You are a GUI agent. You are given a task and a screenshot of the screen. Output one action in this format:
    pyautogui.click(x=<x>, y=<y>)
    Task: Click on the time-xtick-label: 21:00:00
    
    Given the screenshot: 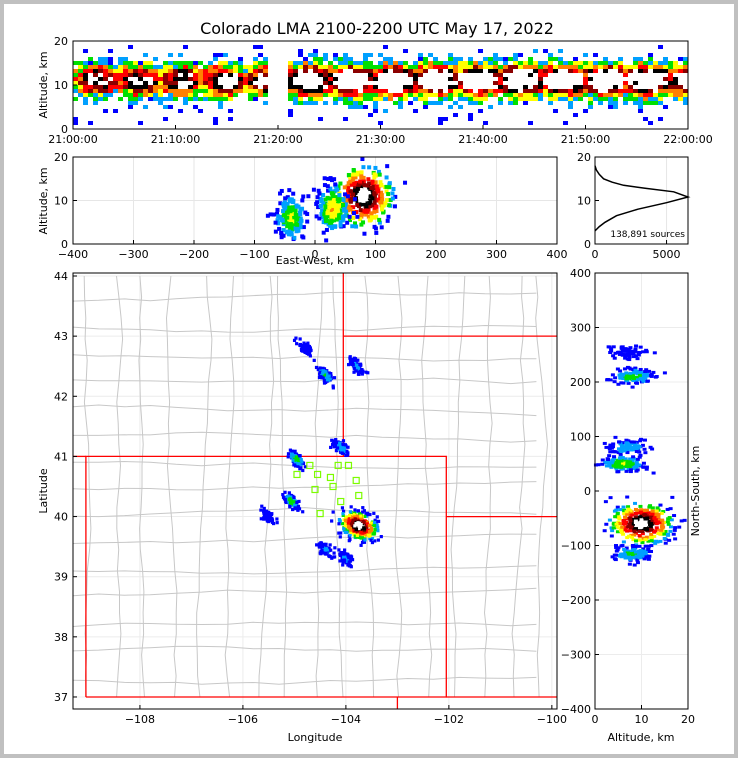 What is the action you would take?
    pyautogui.click(x=72, y=139)
    